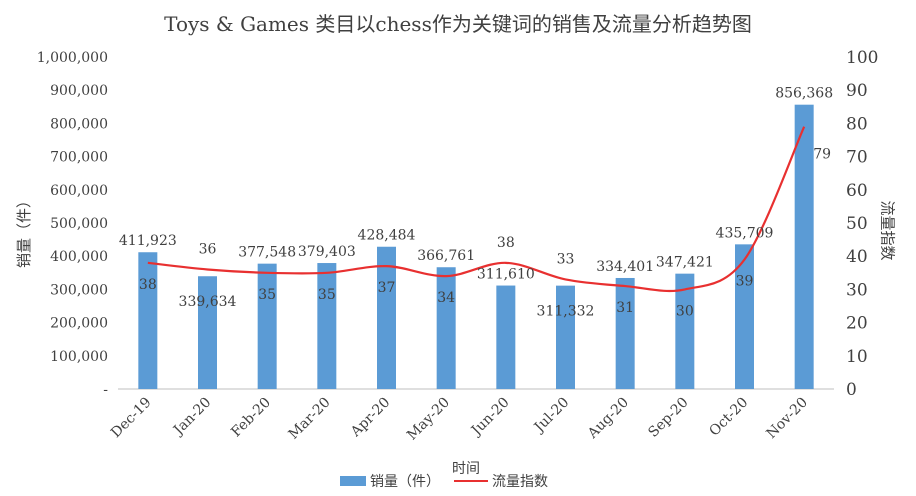  I want to click on legend: 销量（件） 流量指数, so click(444, 481).